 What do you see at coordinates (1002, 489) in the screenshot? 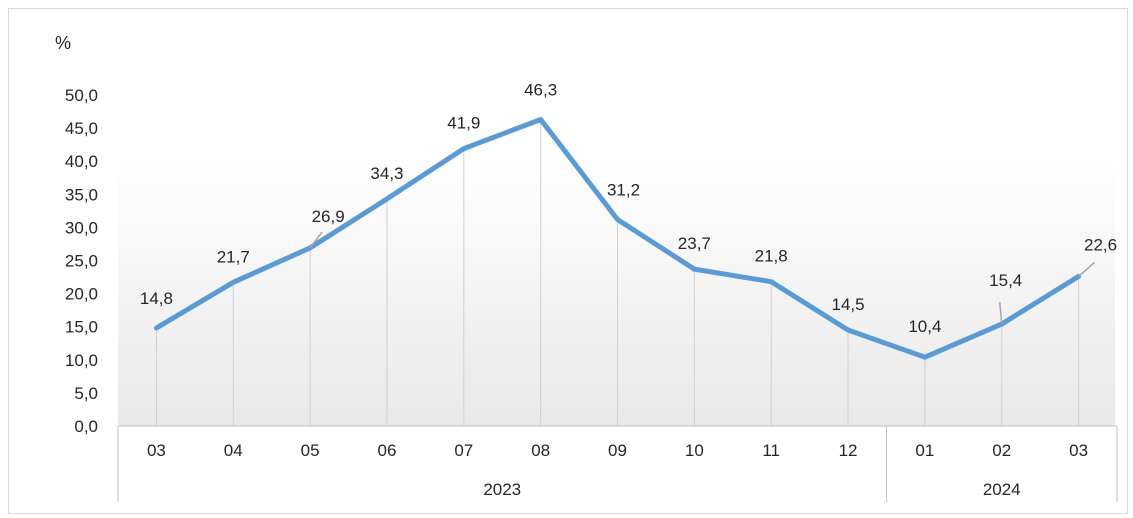
I see `year-group-label: 2024` at bounding box center [1002, 489].